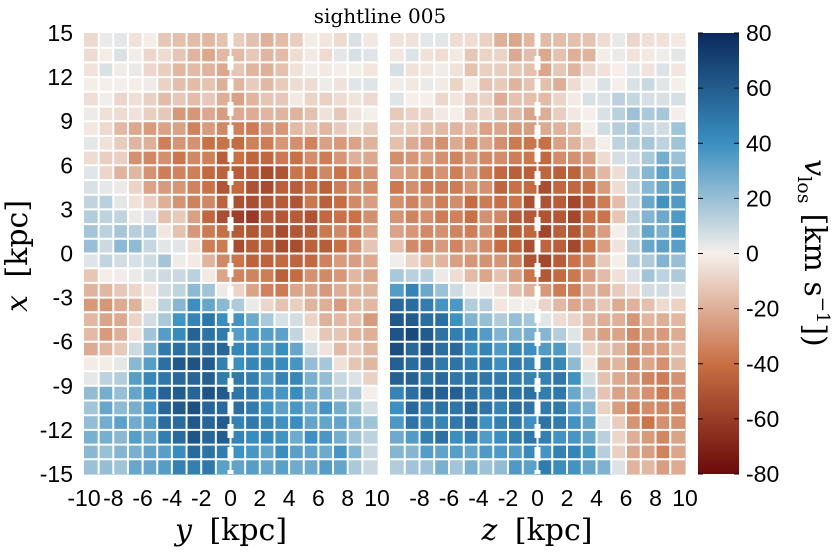  I want to click on x-tick-label: -2, so click(508, 498).